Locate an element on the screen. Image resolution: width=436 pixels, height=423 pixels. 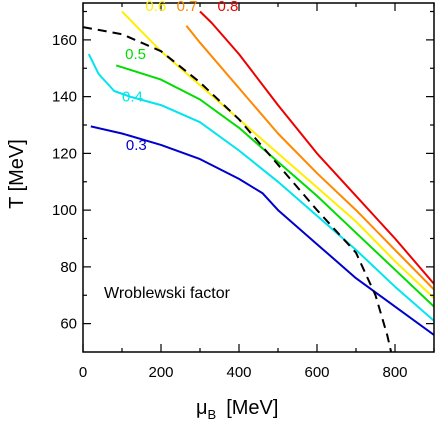
x-tick-label: 800 is located at coordinates (394, 372).